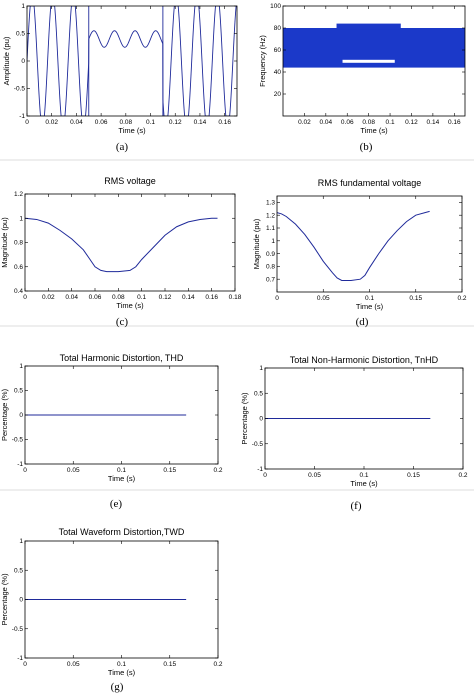 This screenshot has height=693, width=474. I want to click on chart-caption: (a), so click(122, 147).